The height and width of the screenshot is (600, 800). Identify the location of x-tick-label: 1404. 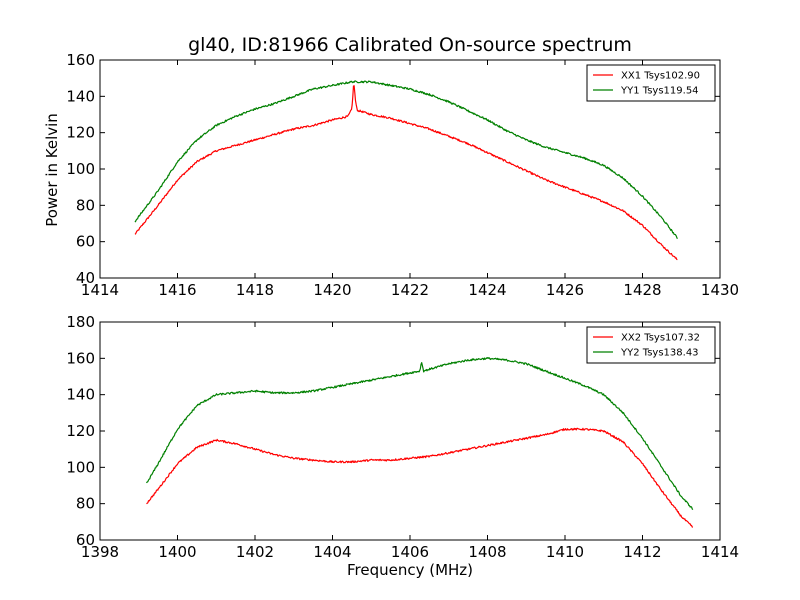
(332, 552).